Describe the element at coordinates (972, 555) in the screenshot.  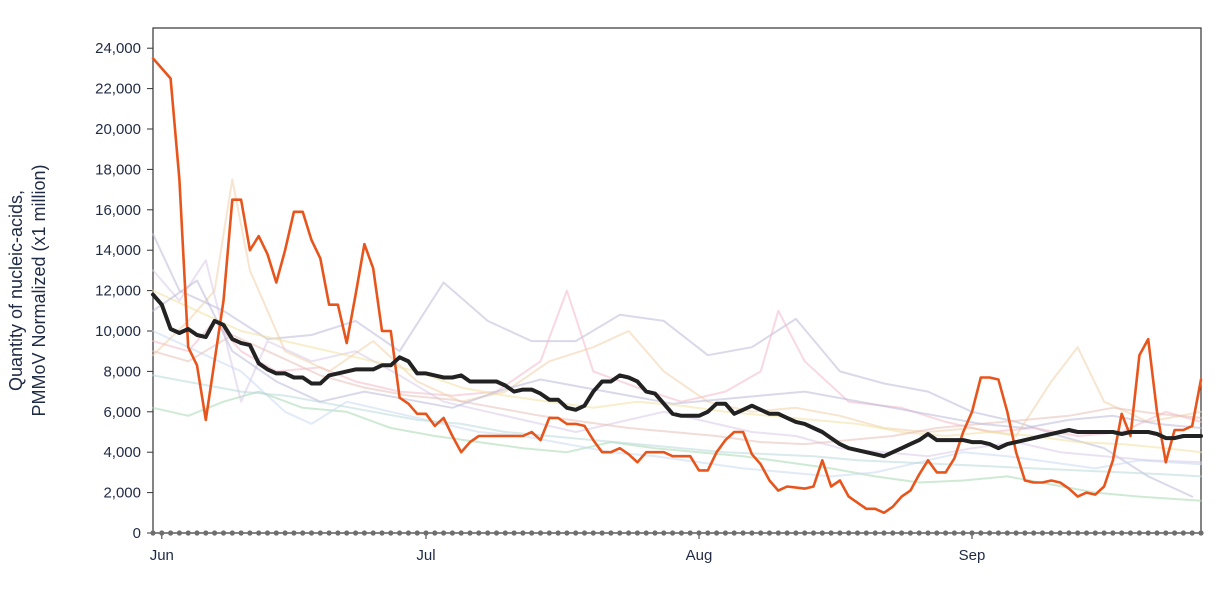
I see `x-tick-label: Sep` at that location.